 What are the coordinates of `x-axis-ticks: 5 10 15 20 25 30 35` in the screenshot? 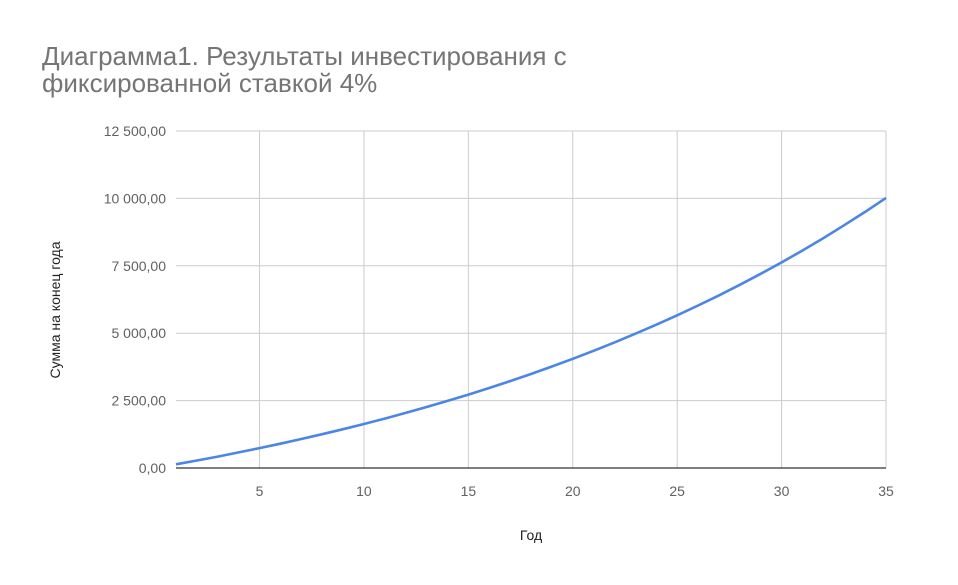 It's located at (575, 491).